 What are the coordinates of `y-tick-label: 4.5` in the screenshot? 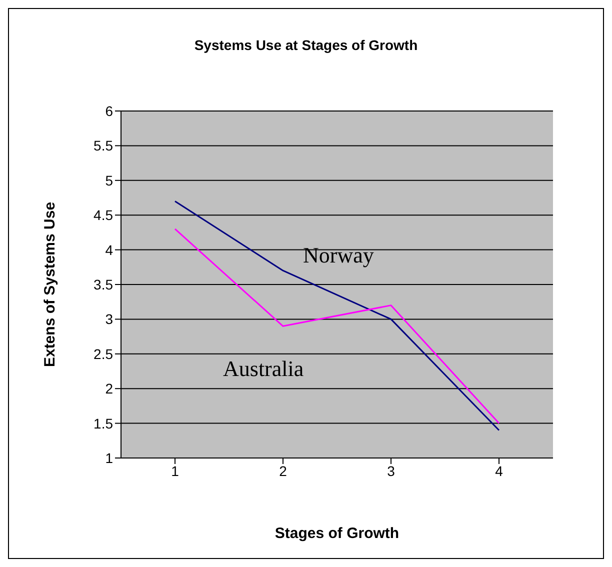 It's located at (104, 215).